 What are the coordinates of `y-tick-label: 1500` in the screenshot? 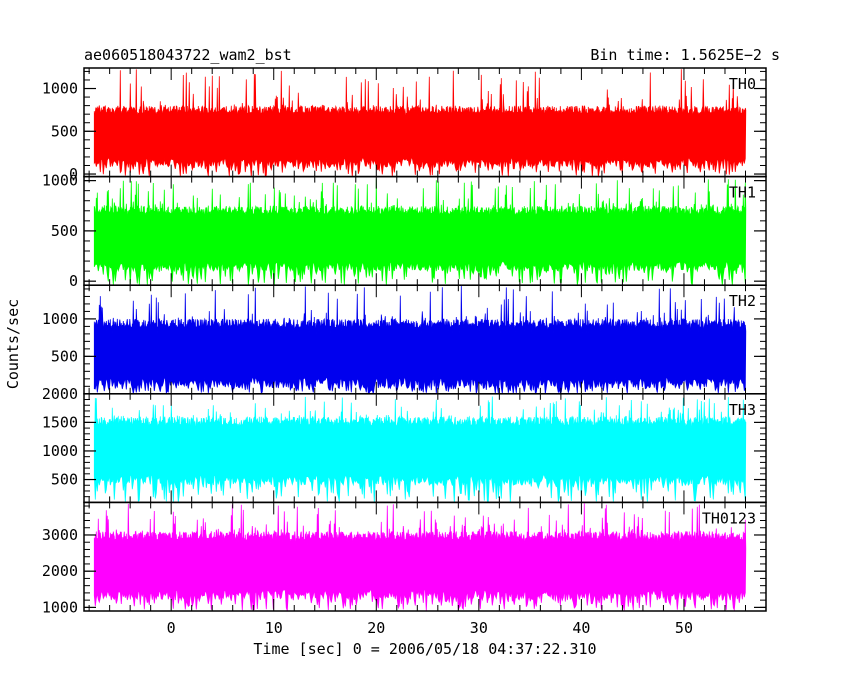 It's located at (60, 422).